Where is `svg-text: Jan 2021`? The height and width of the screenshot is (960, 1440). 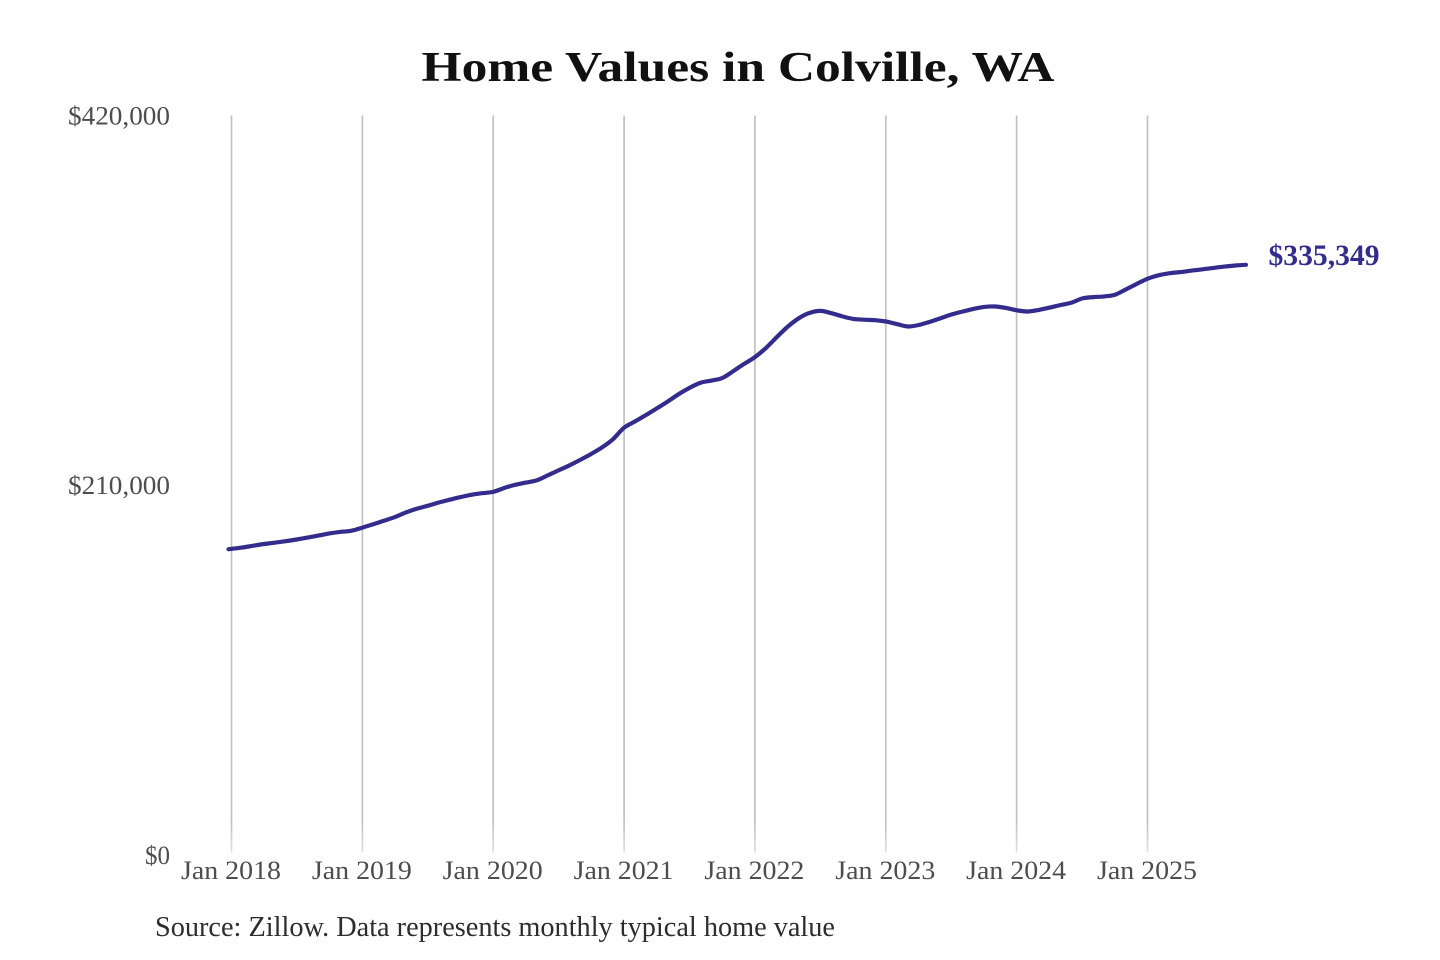 svg-text: Jan 2021 is located at coordinates (624, 870).